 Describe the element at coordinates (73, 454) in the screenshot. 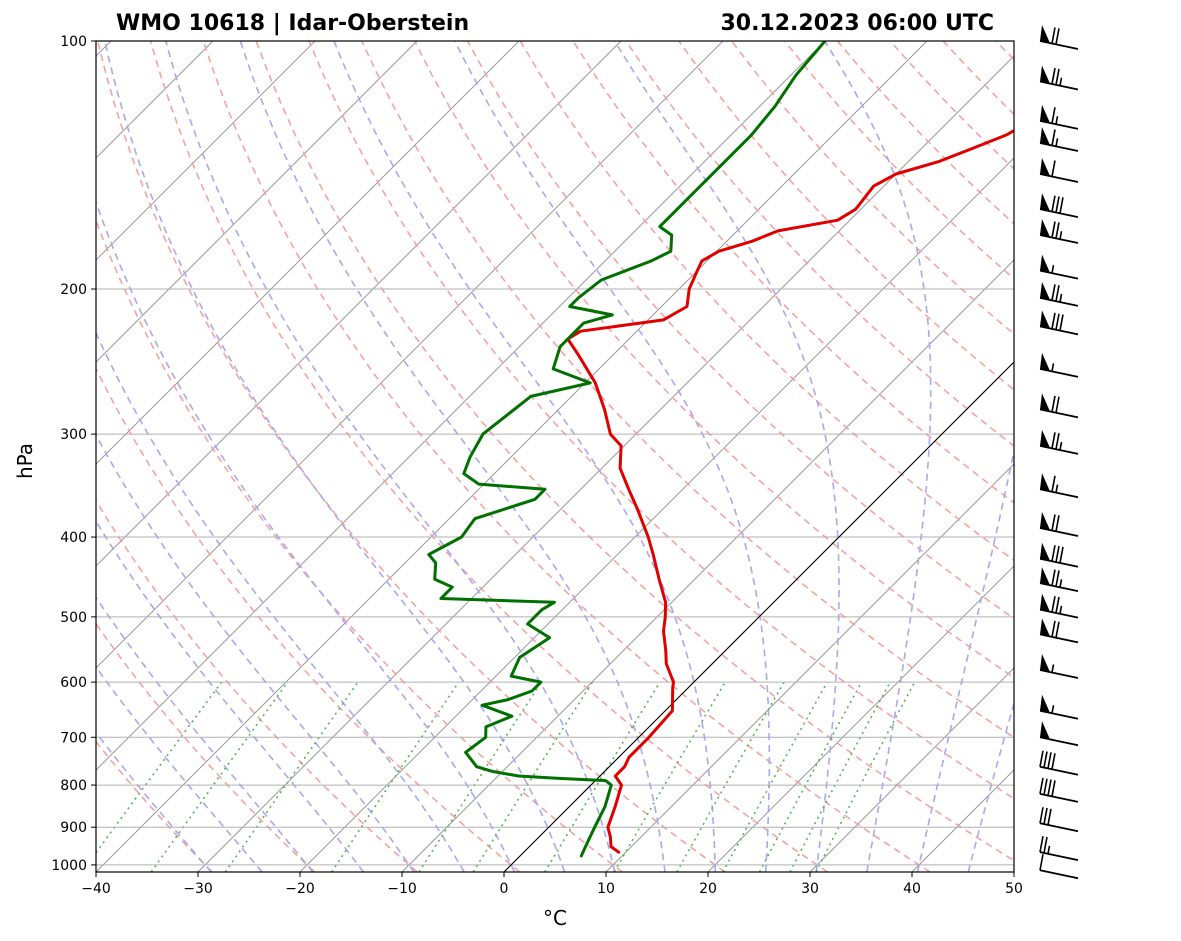

I see `y-axis-ticks: 100 200 300 400 500 600 700 800 900 1000` at that location.